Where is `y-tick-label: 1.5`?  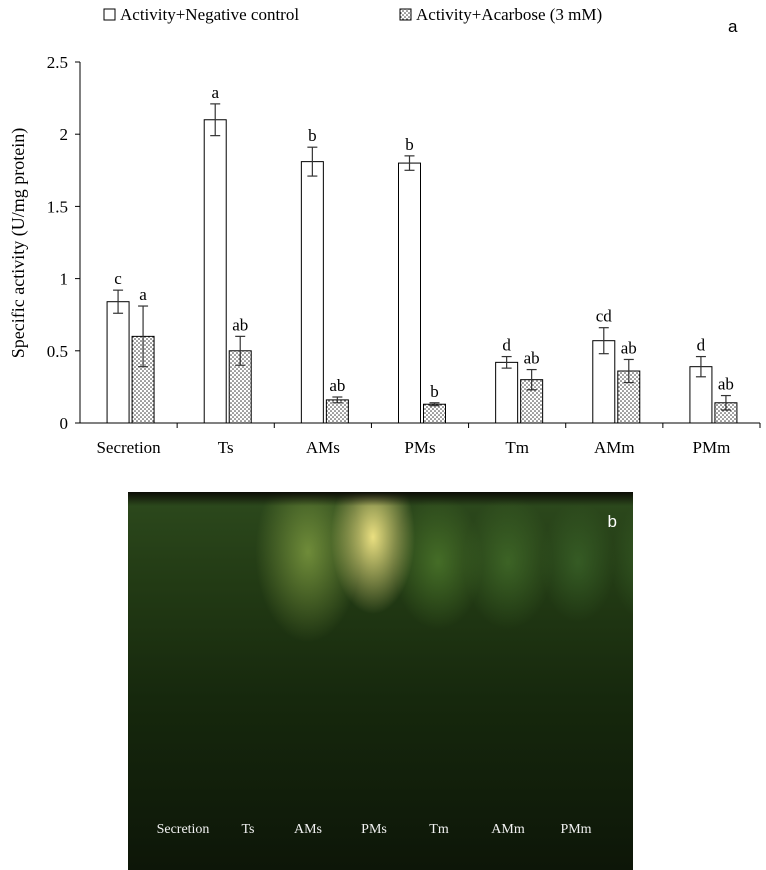 y-tick-label: 1.5 is located at coordinates (57, 206).